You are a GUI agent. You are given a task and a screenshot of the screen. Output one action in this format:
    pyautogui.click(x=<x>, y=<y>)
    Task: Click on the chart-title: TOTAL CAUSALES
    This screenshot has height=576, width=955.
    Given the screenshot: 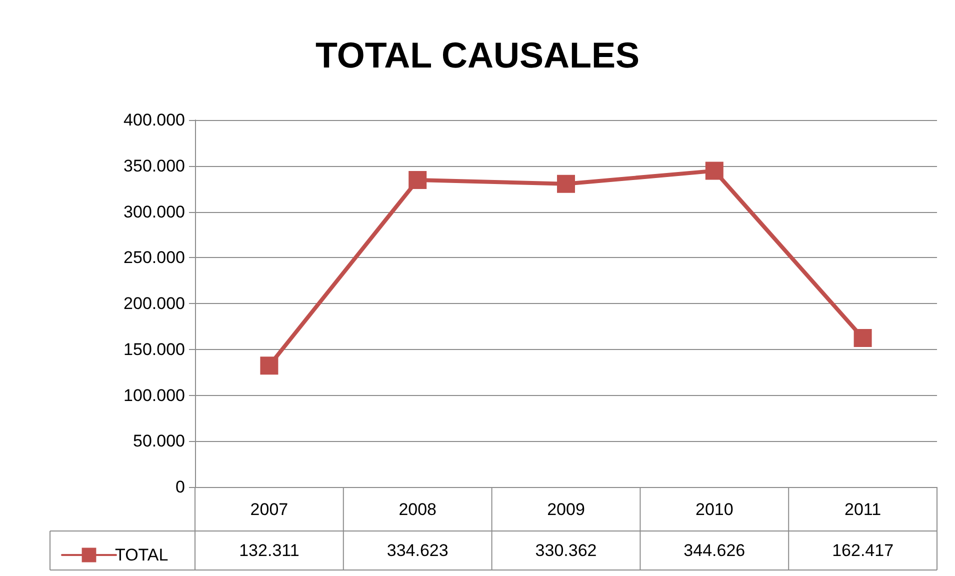 What is the action you would take?
    pyautogui.click(x=477, y=55)
    